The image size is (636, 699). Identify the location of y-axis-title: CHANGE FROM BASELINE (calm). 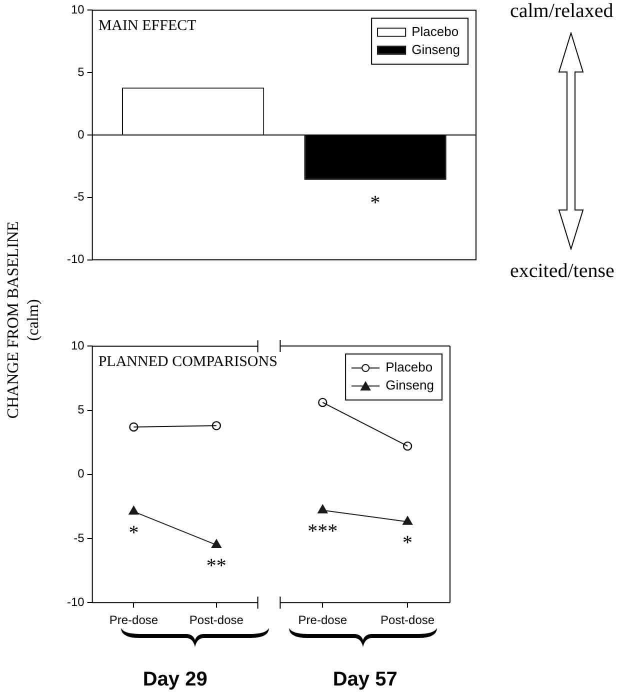
(23, 320).